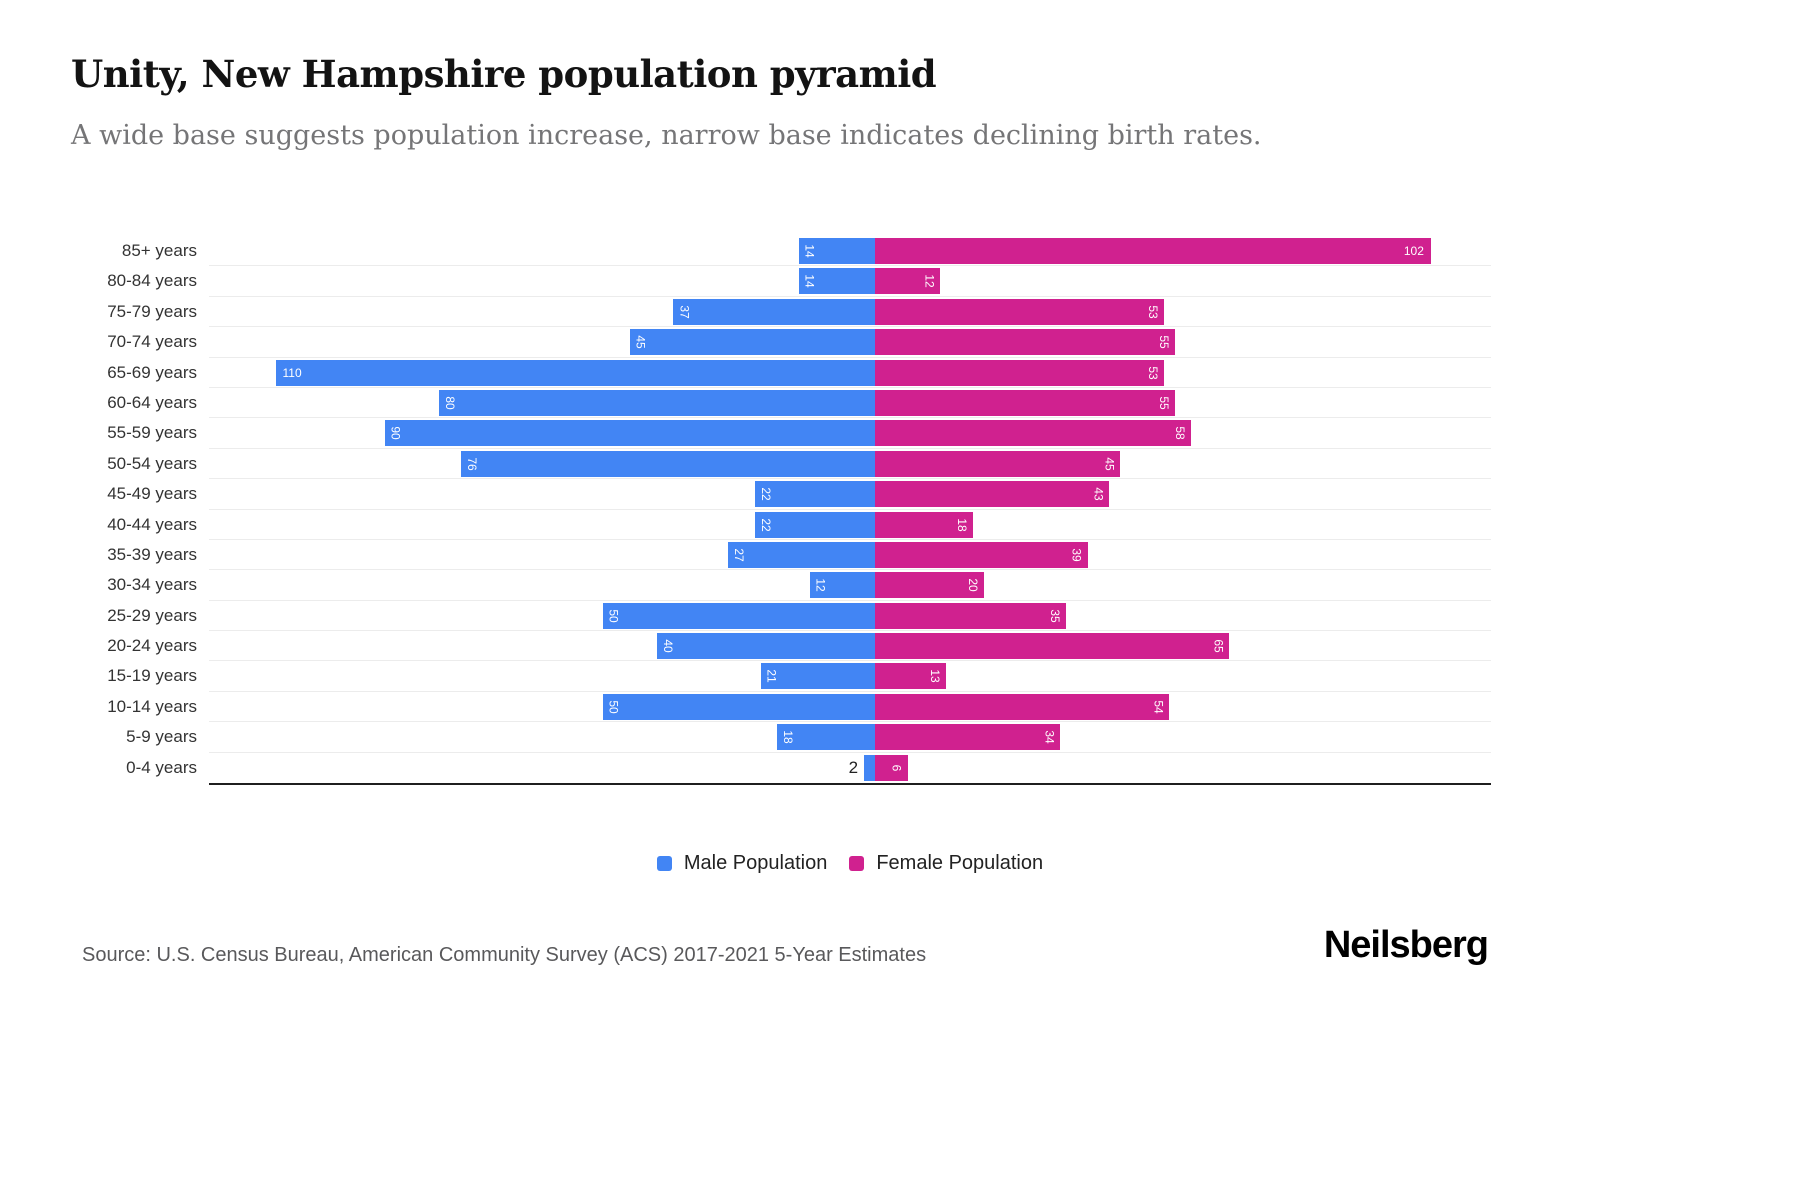 The image size is (1800, 1200). Describe the element at coordinates (1022, 706) in the screenshot. I see `female-bar: 54` at that location.